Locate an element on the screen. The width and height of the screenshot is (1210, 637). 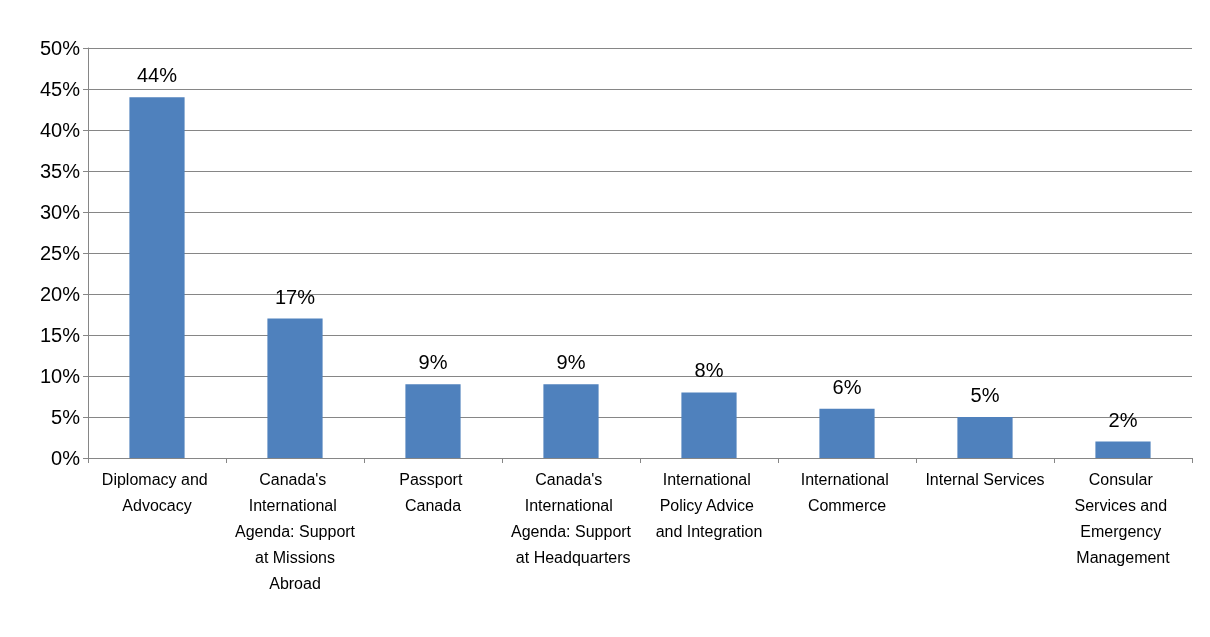
y-tick-label: 20% is located at coordinates (60, 294).